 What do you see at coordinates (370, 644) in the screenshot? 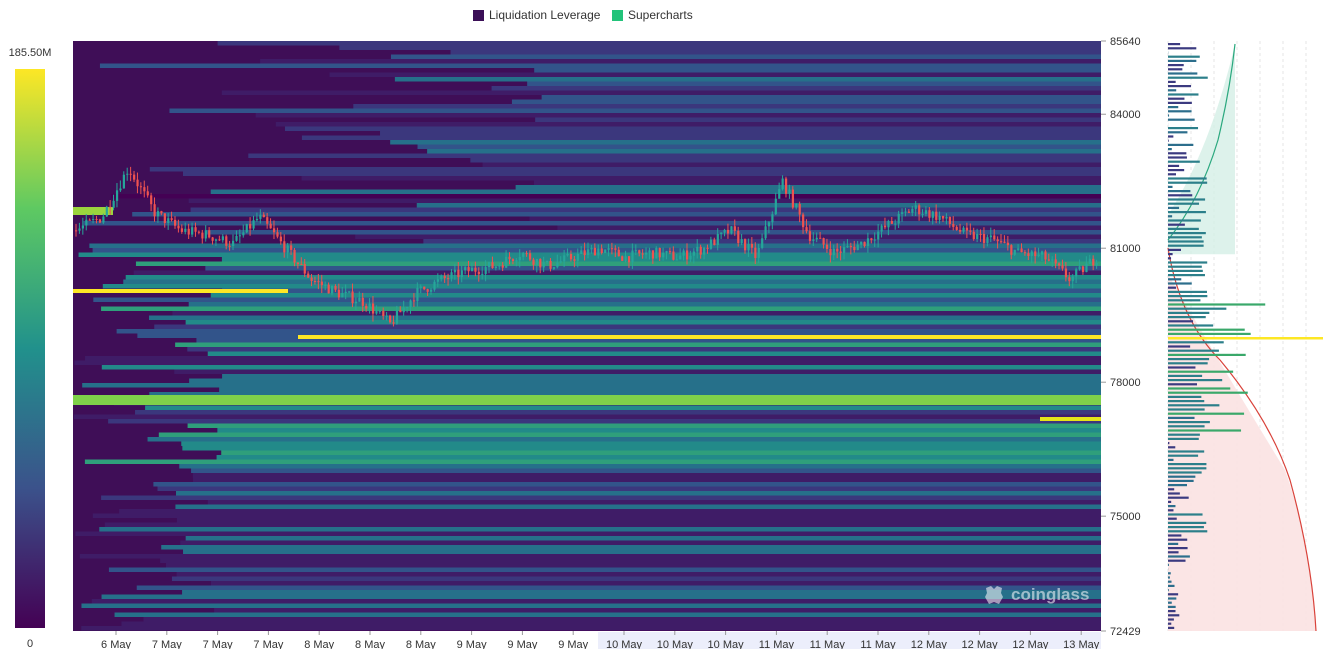
I see `x-tick-label: 8 May` at bounding box center [370, 644].